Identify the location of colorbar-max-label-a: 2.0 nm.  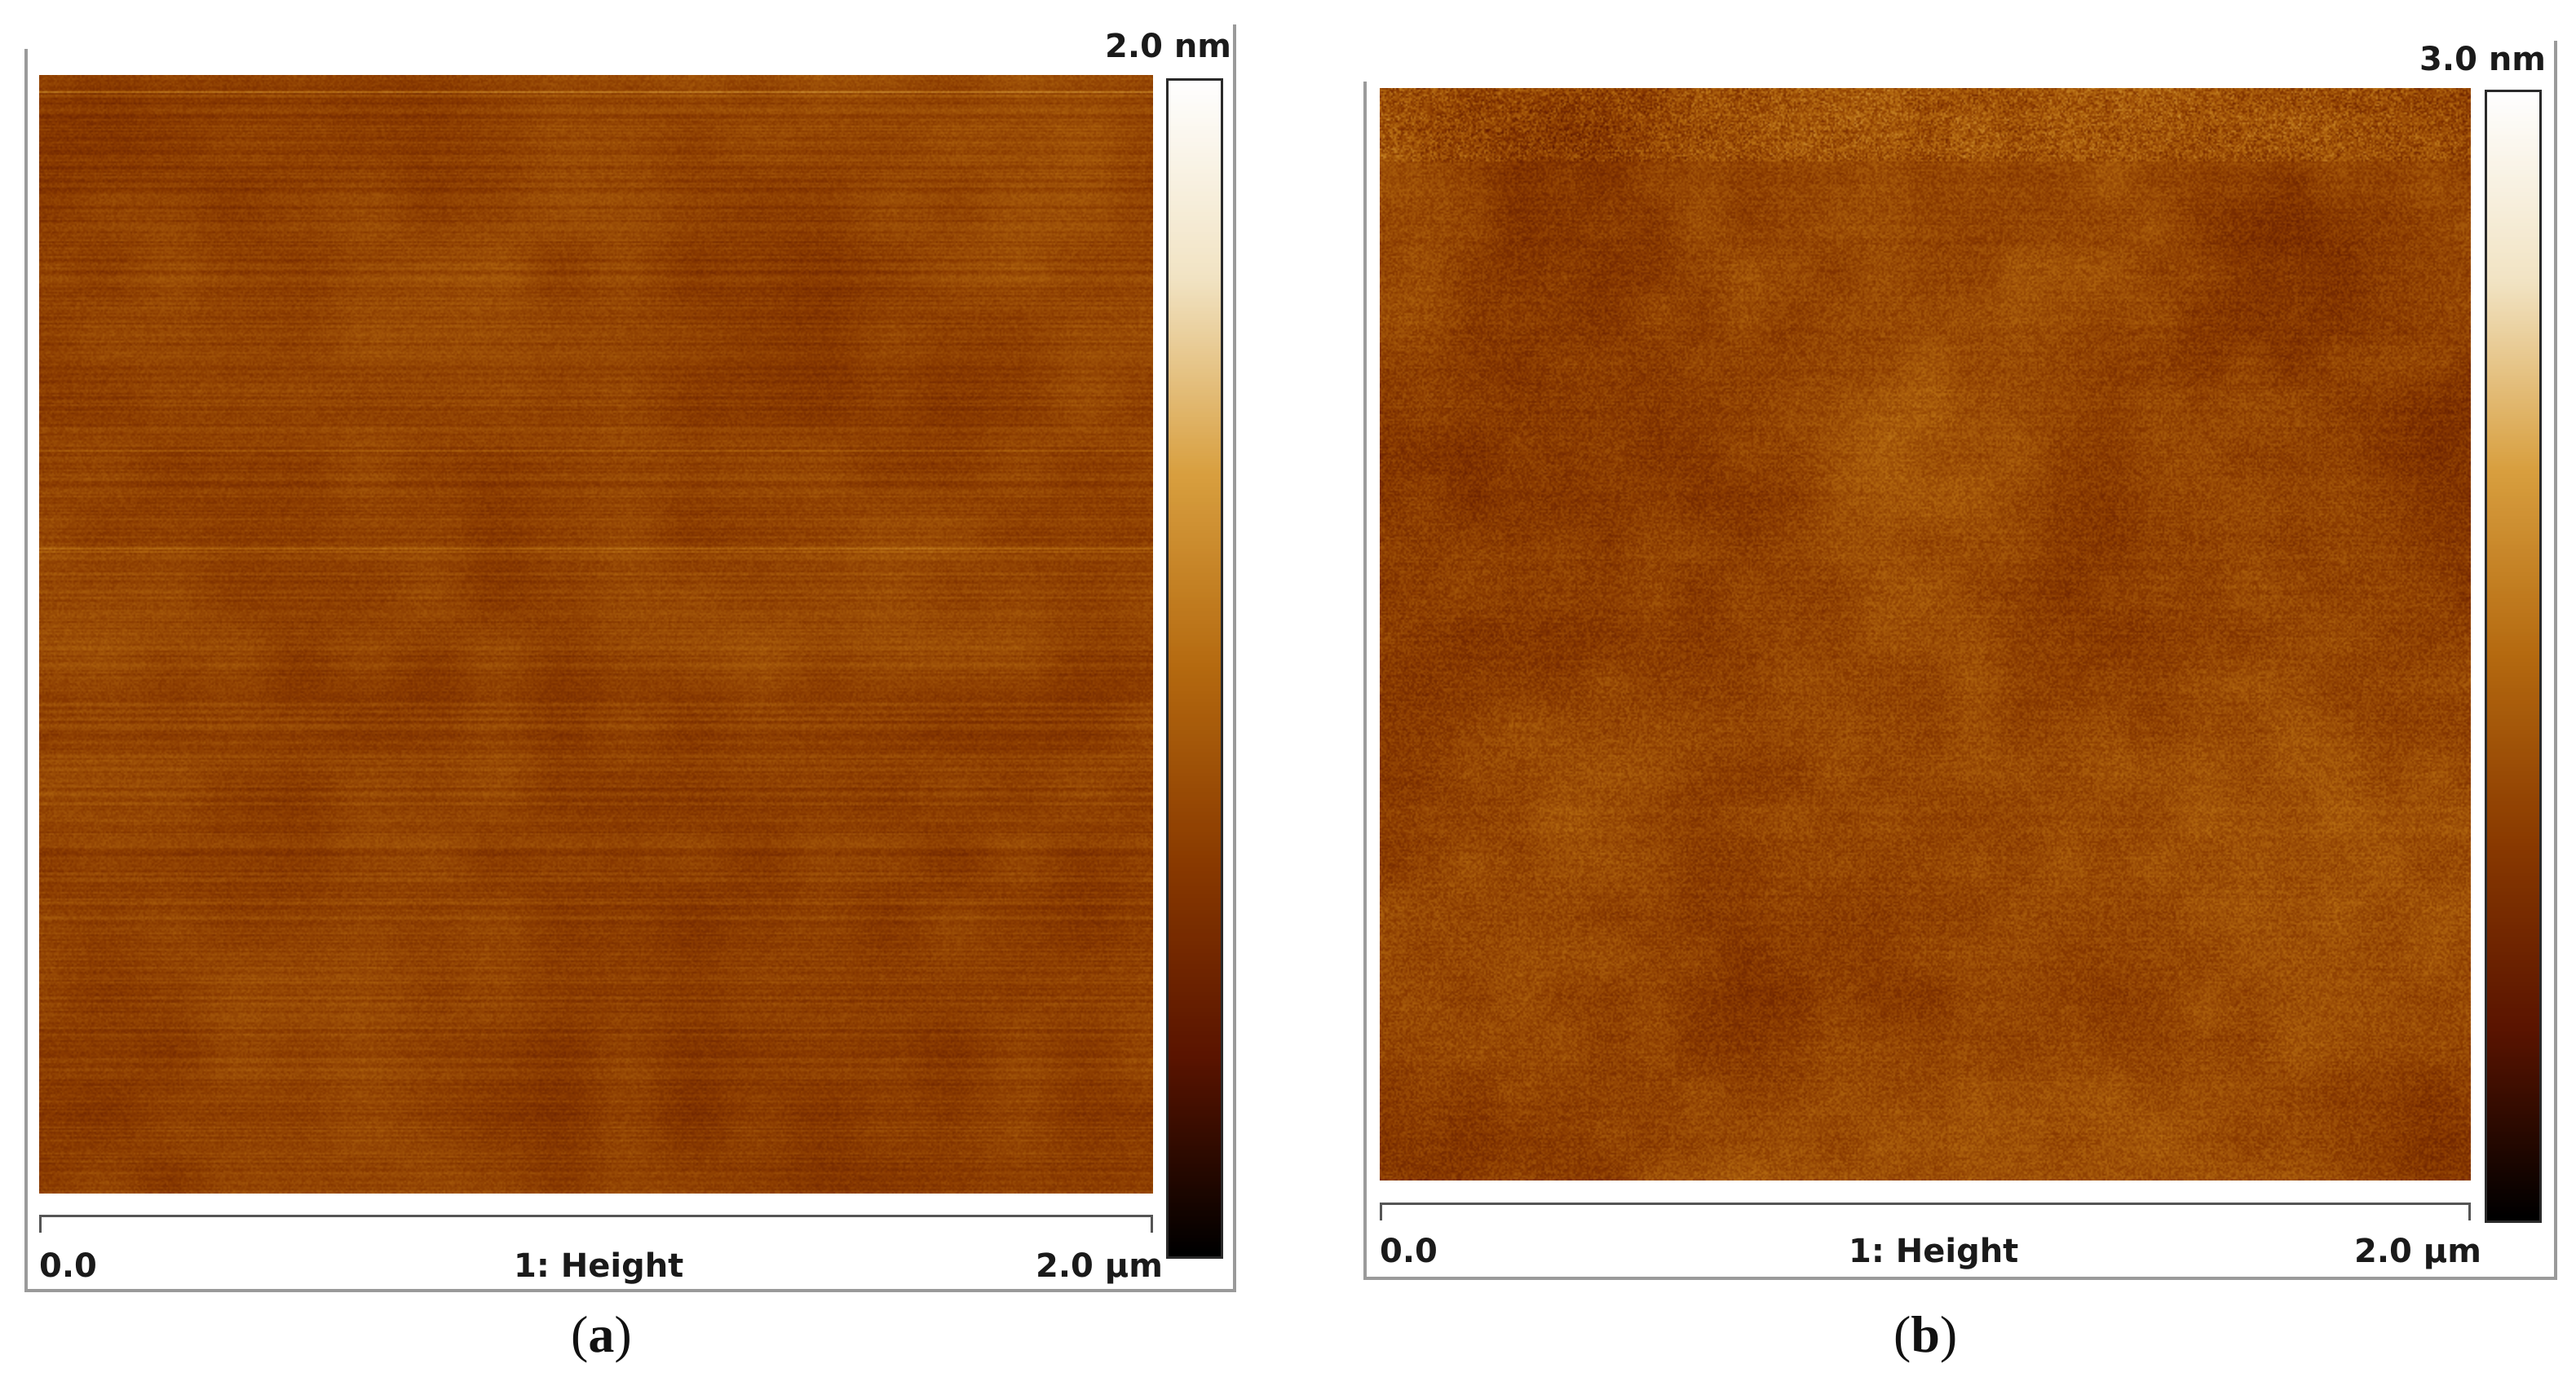
(1168, 46).